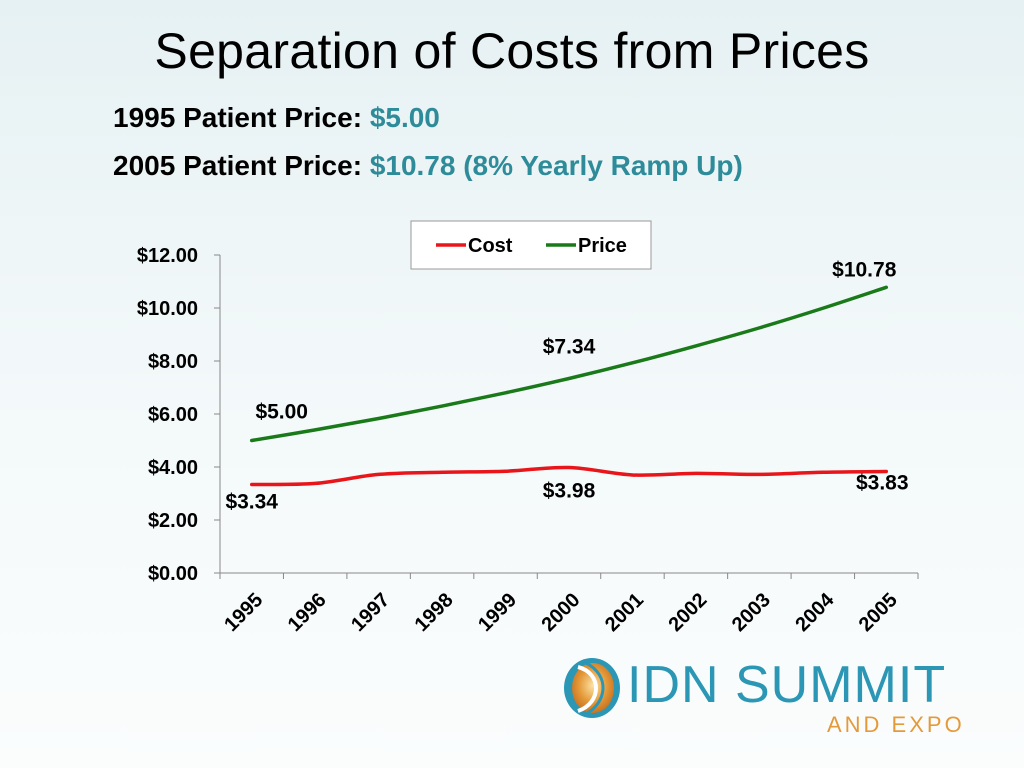  Describe the element at coordinates (434, 612) in the screenshot. I see `x-tick-label: 1998` at that location.